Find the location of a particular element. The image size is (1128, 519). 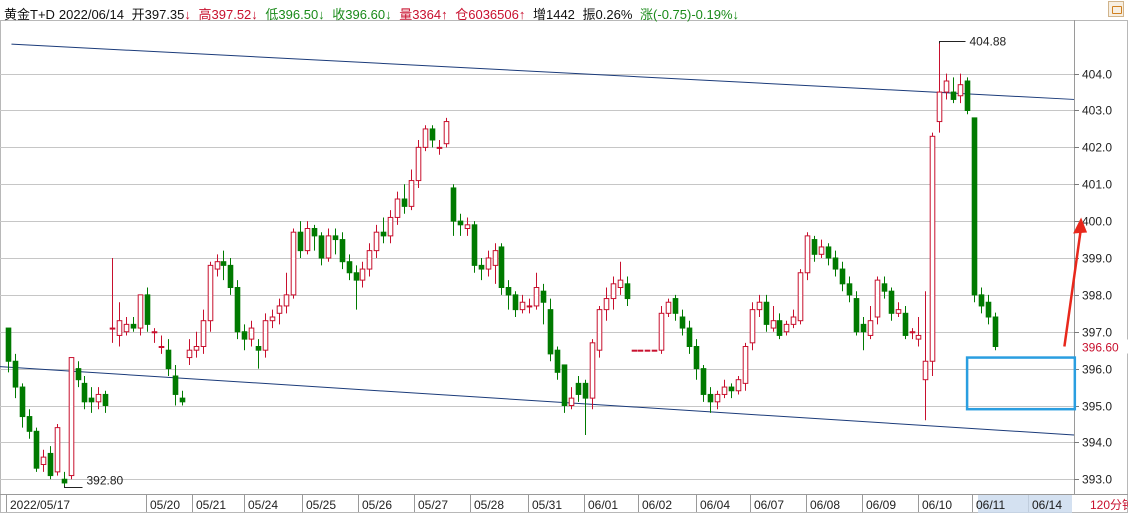

x-tick-label: 05/31 is located at coordinates (547, 505).